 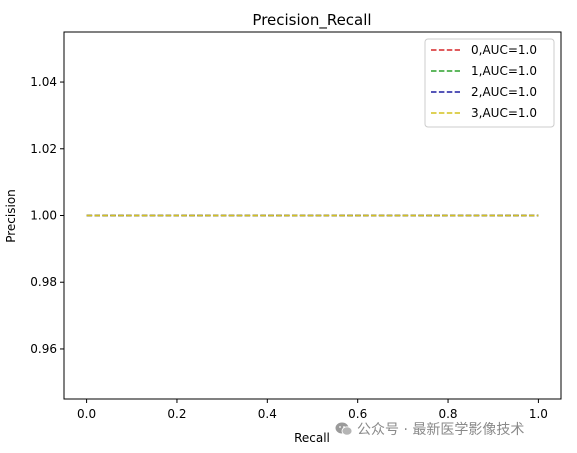 I want to click on x-axis: 0.0 0.2 0.4 0.6 0.8 1.0, so click(x=312, y=410).